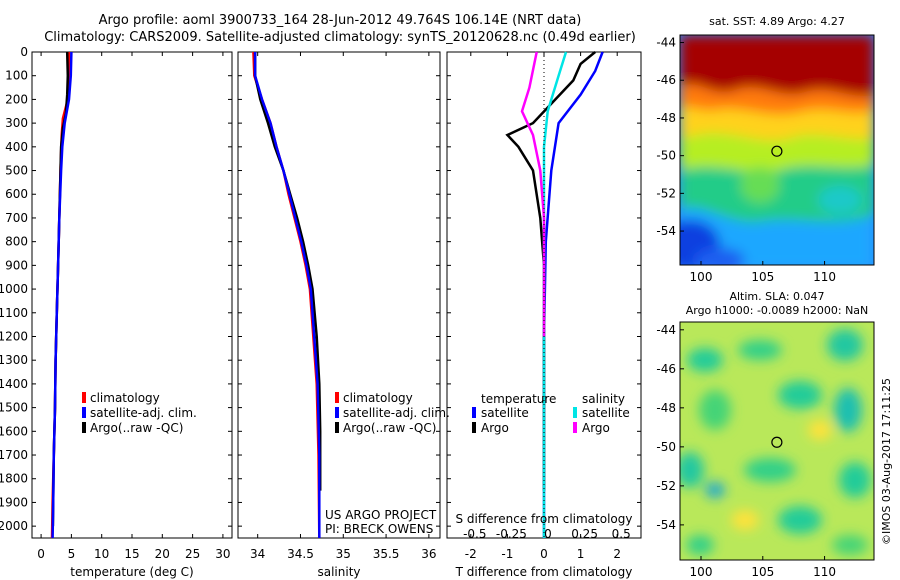 Image resolution: width=900 pixels, height=580 pixels. What do you see at coordinates (381, 515) in the screenshot?
I see `project-annotation: US ARGO PROJECT` at bounding box center [381, 515].